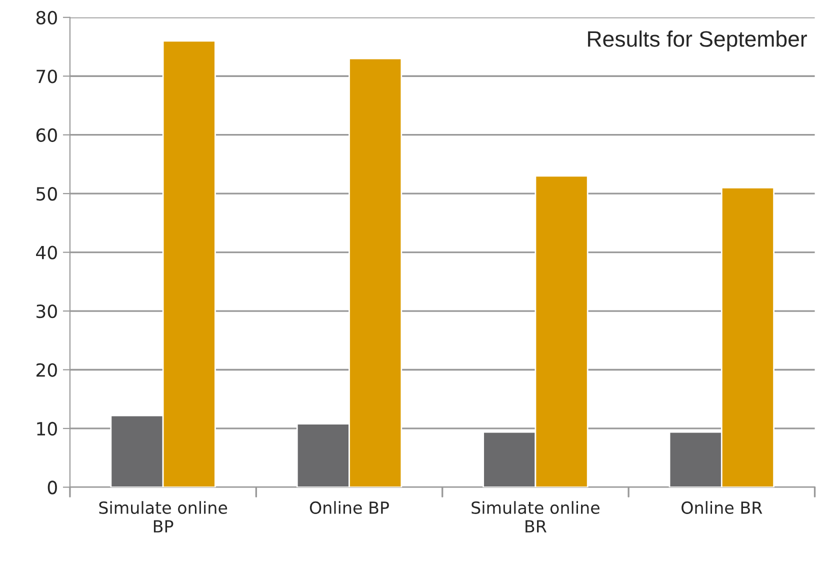  What do you see at coordinates (46, 311) in the screenshot?
I see `y-tick-label: 30` at bounding box center [46, 311].